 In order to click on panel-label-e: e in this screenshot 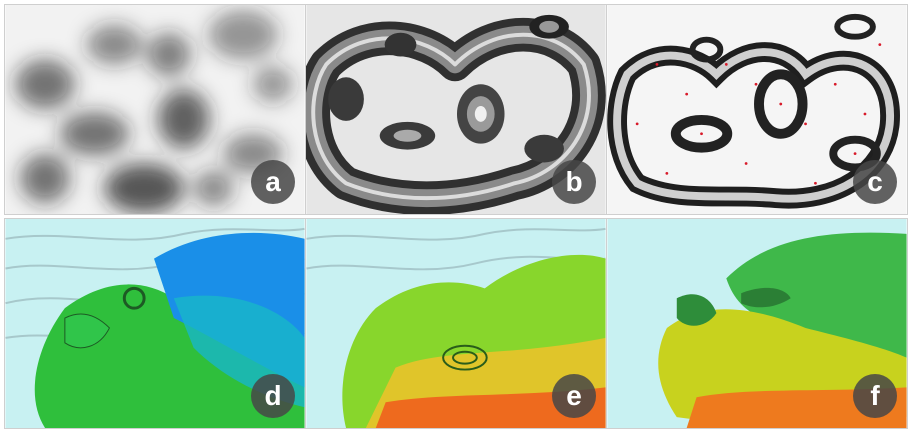, I will do `click(574, 396)`.